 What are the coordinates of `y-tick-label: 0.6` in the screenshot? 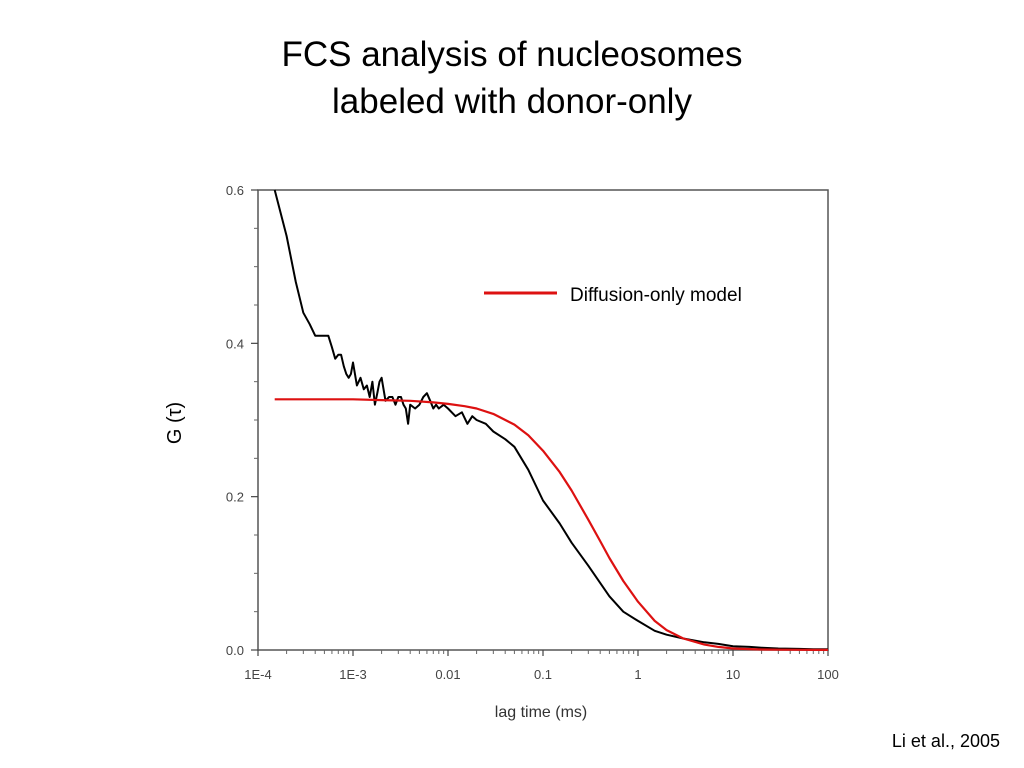 It's located at (235, 190).